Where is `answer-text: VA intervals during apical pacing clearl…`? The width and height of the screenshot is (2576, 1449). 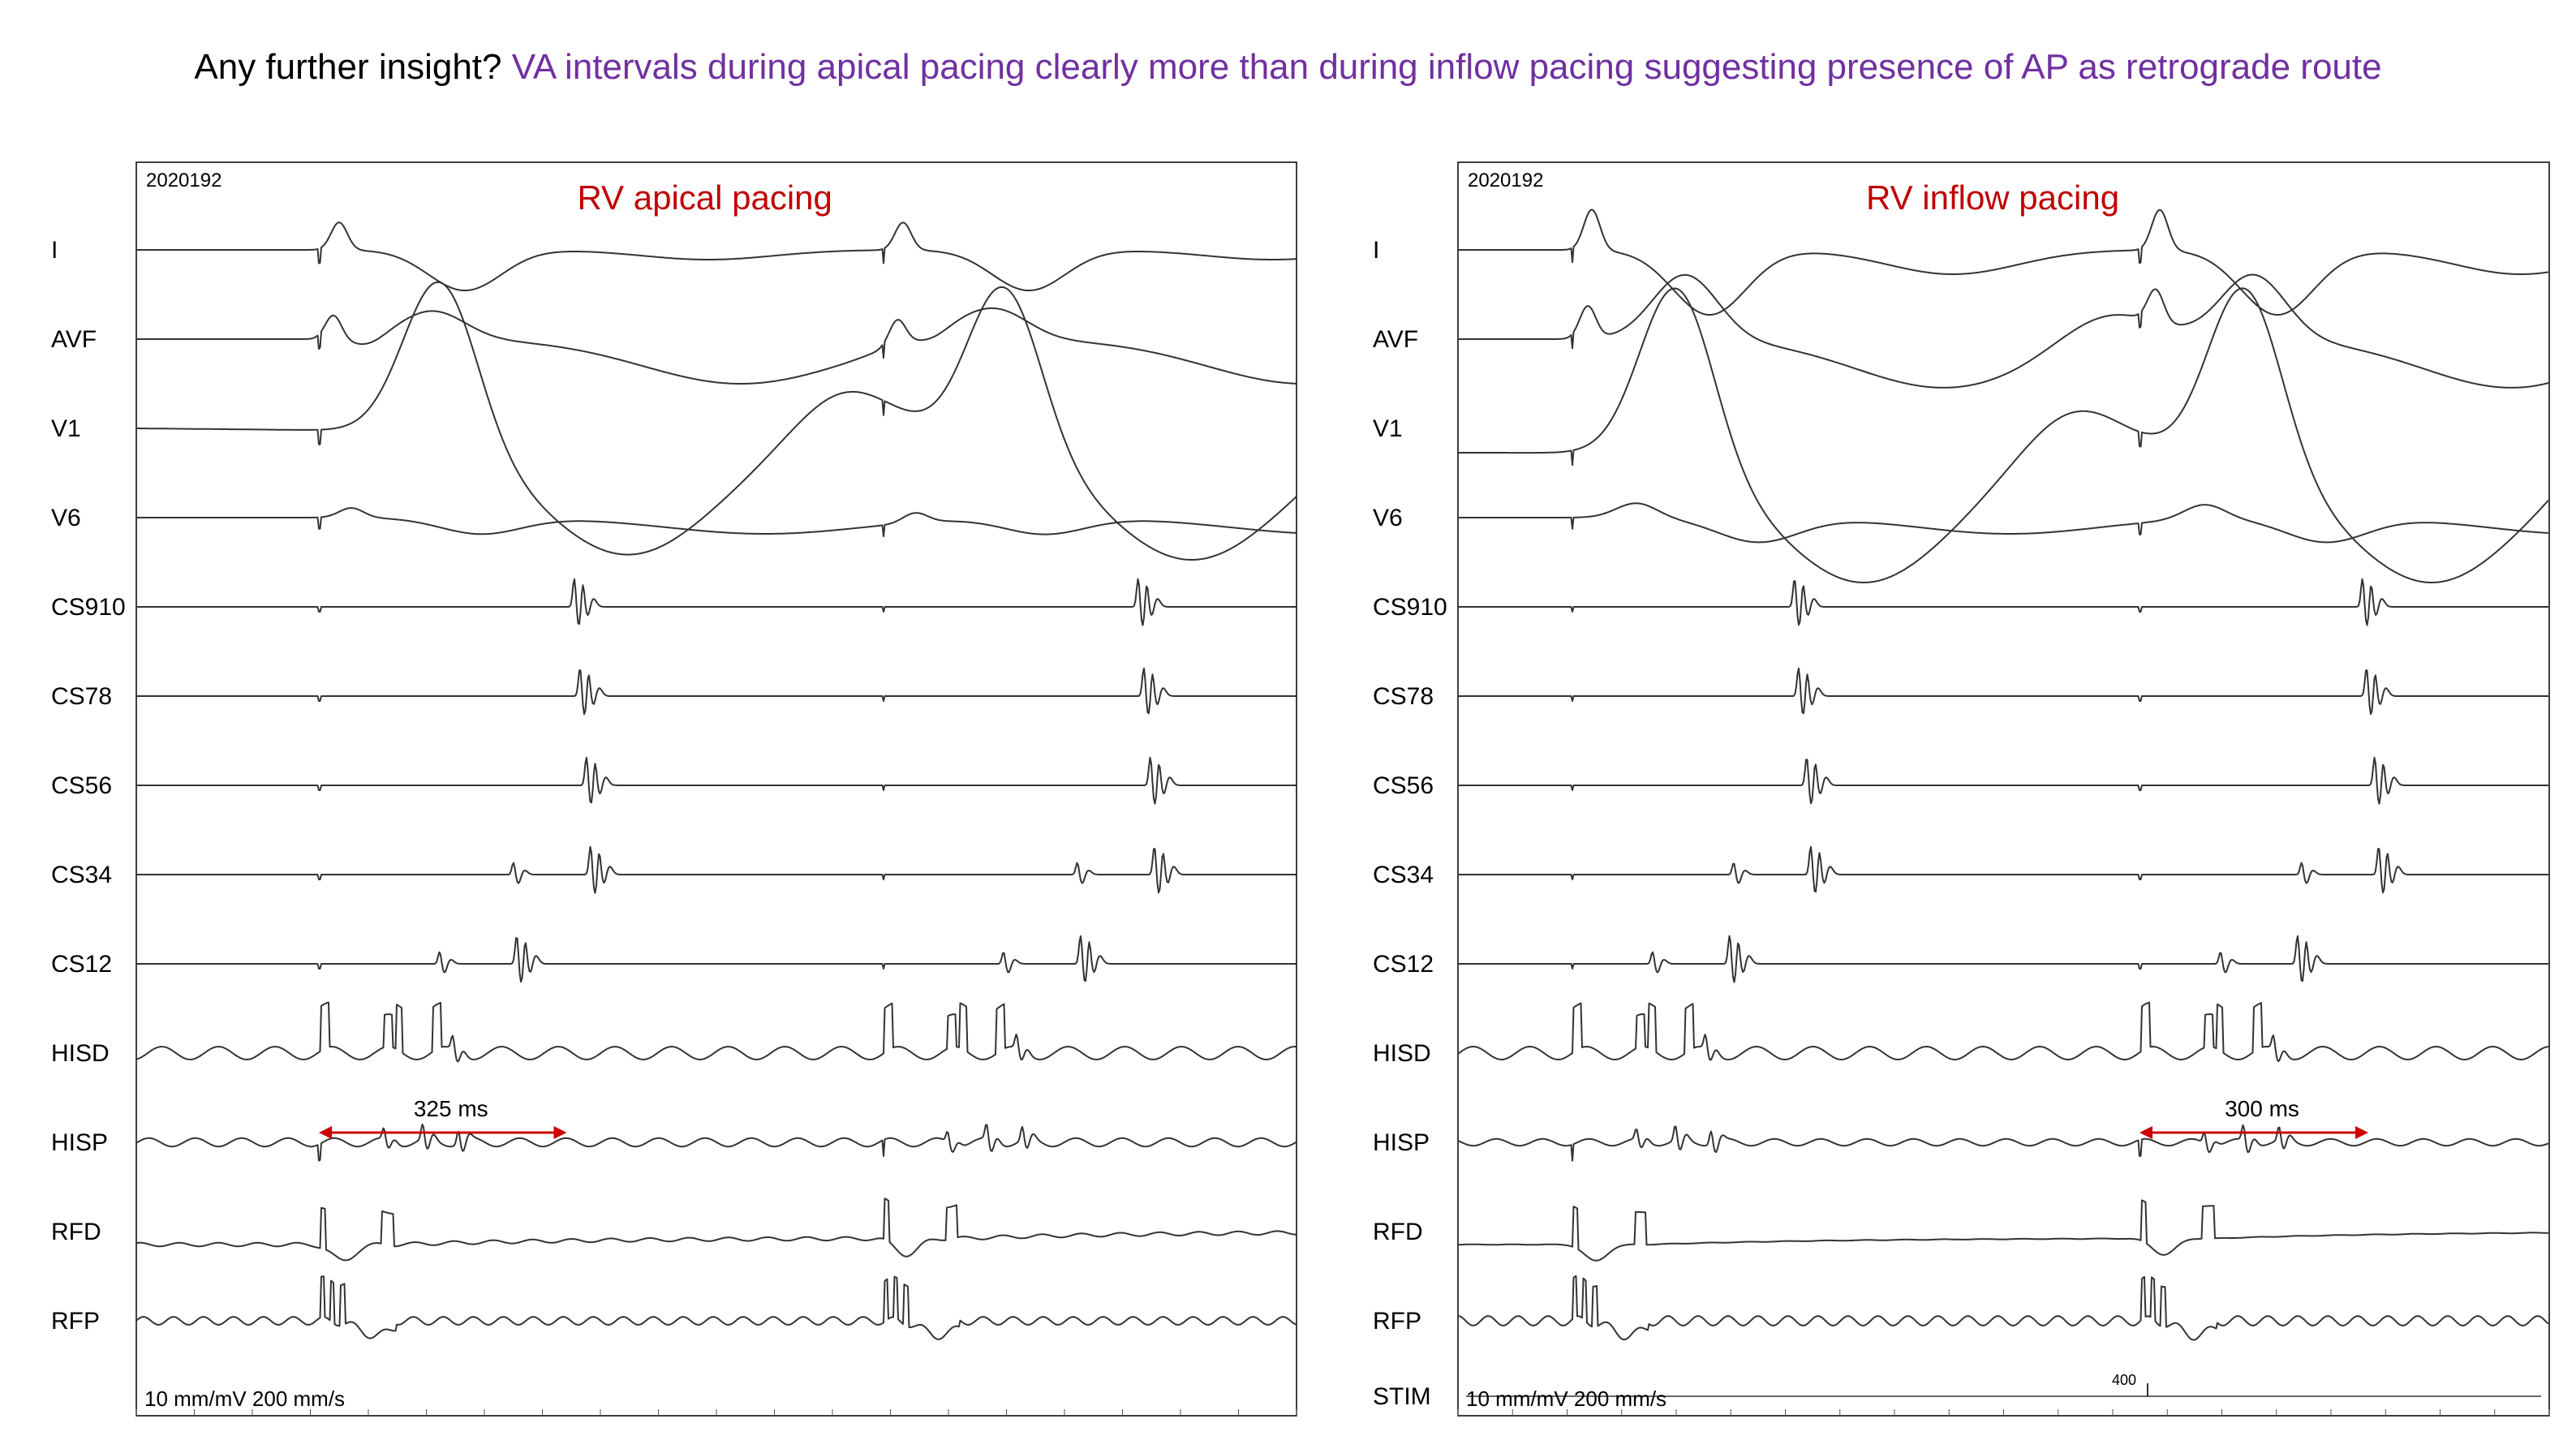
answer-text: VA intervals during apical pacing clearl… is located at coordinates (1446, 67).